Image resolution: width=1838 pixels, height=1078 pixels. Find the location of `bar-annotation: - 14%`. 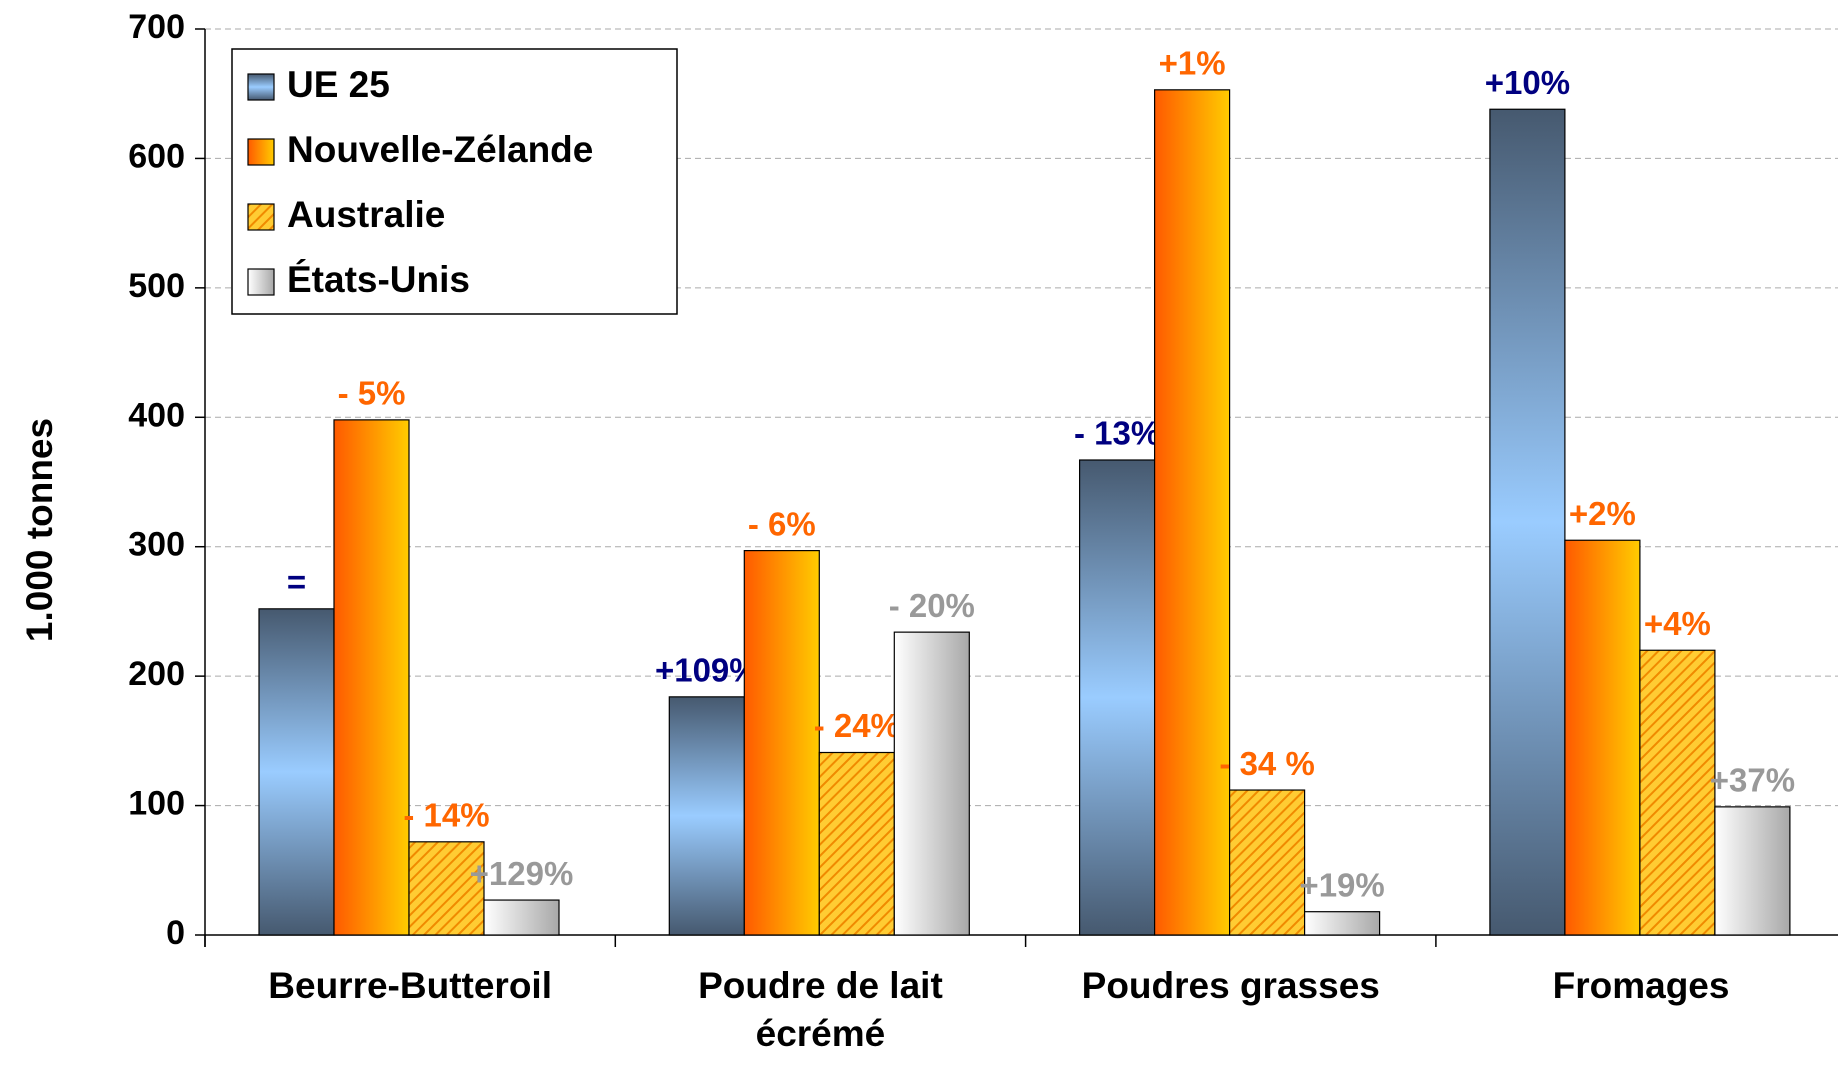

bar-annotation: - 14% is located at coordinates (446, 815).